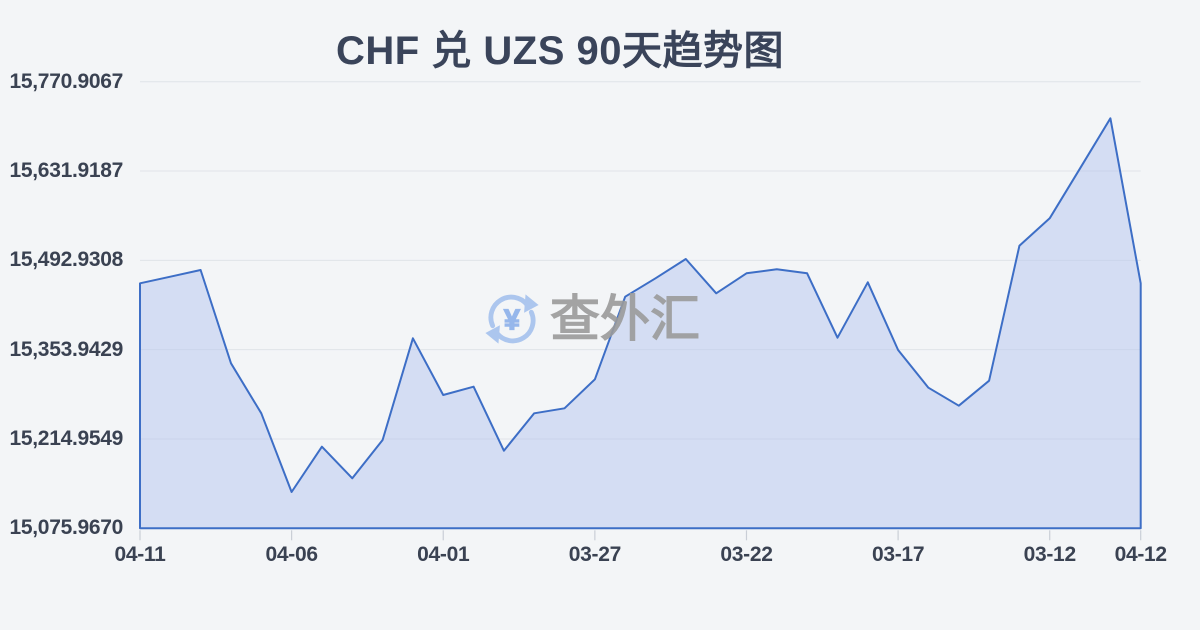 The image size is (1200, 630). I want to click on x-axis-label: 04-01, so click(443, 554).